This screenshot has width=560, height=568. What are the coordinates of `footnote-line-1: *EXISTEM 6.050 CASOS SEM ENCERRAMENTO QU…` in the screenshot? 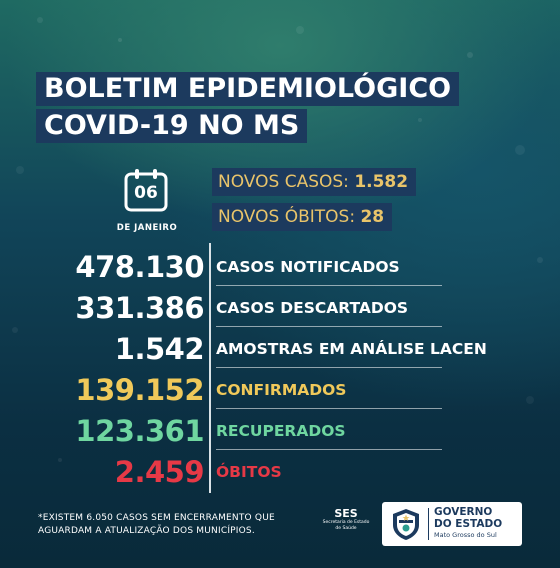 It's located at (156, 518).